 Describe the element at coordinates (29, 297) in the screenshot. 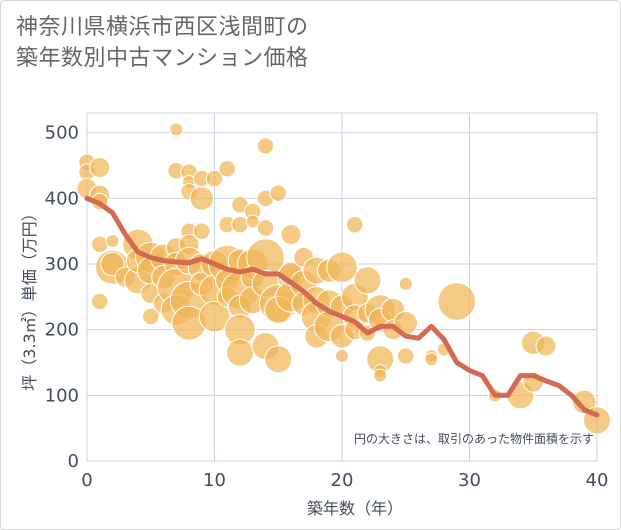

I see `y-axis-label: 坪（3.3㎡）単価（万円）` at that location.